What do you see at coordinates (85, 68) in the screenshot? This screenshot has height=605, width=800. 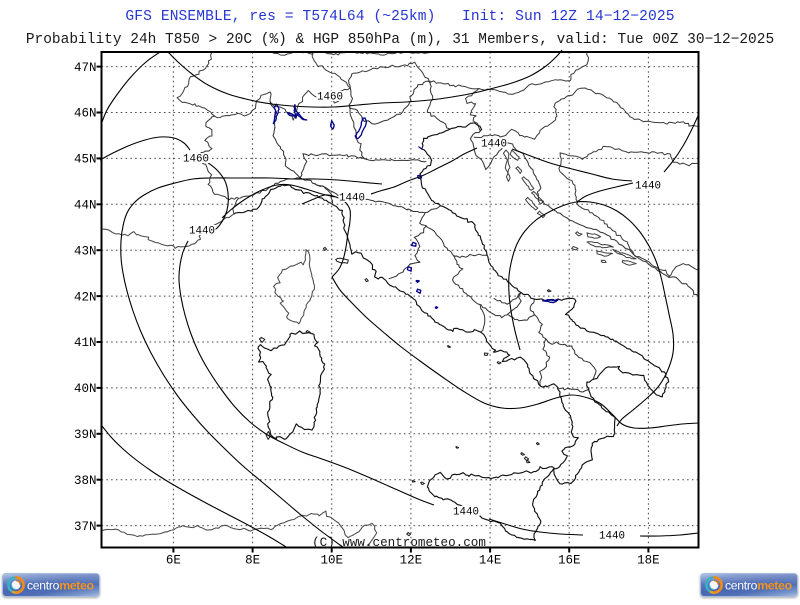 I see `svg-text: 47N` at bounding box center [85, 68].